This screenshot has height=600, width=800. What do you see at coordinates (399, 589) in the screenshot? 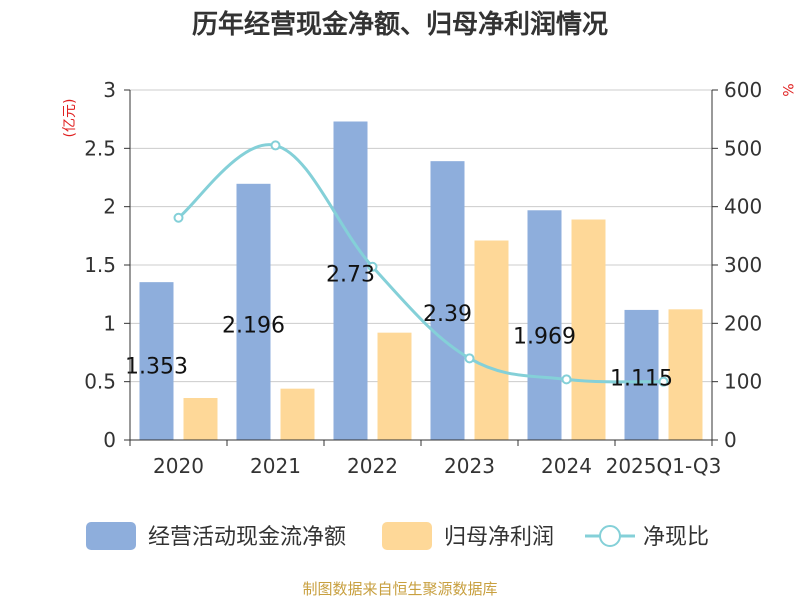
I see `source-note: 制图数据来自恒生聚源数据库` at bounding box center [399, 589].